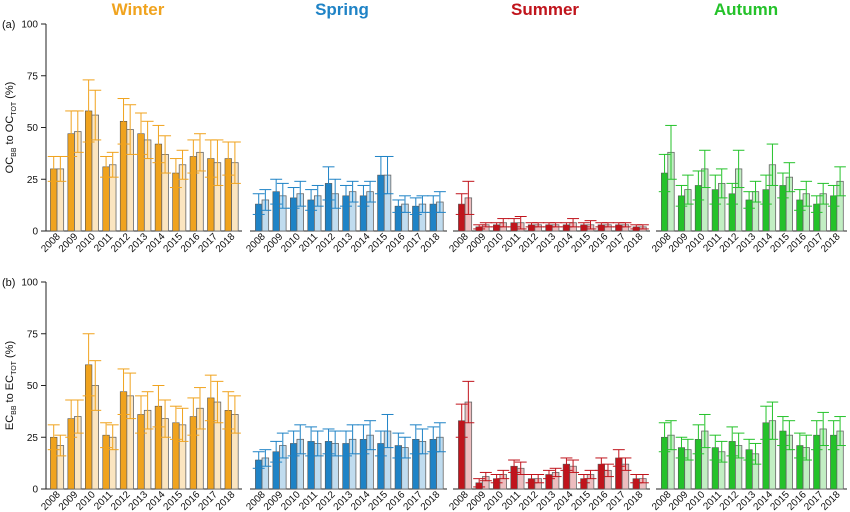 This screenshot has width=850, height=512. Describe the element at coordinates (138, 9) in the screenshot. I see `season-title-winter: Winter` at that location.